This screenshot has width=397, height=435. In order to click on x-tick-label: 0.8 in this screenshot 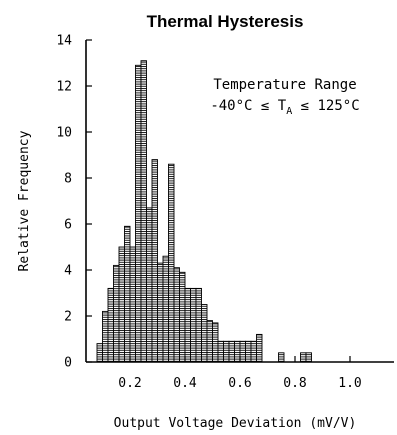, I will do `click(294, 383)`.